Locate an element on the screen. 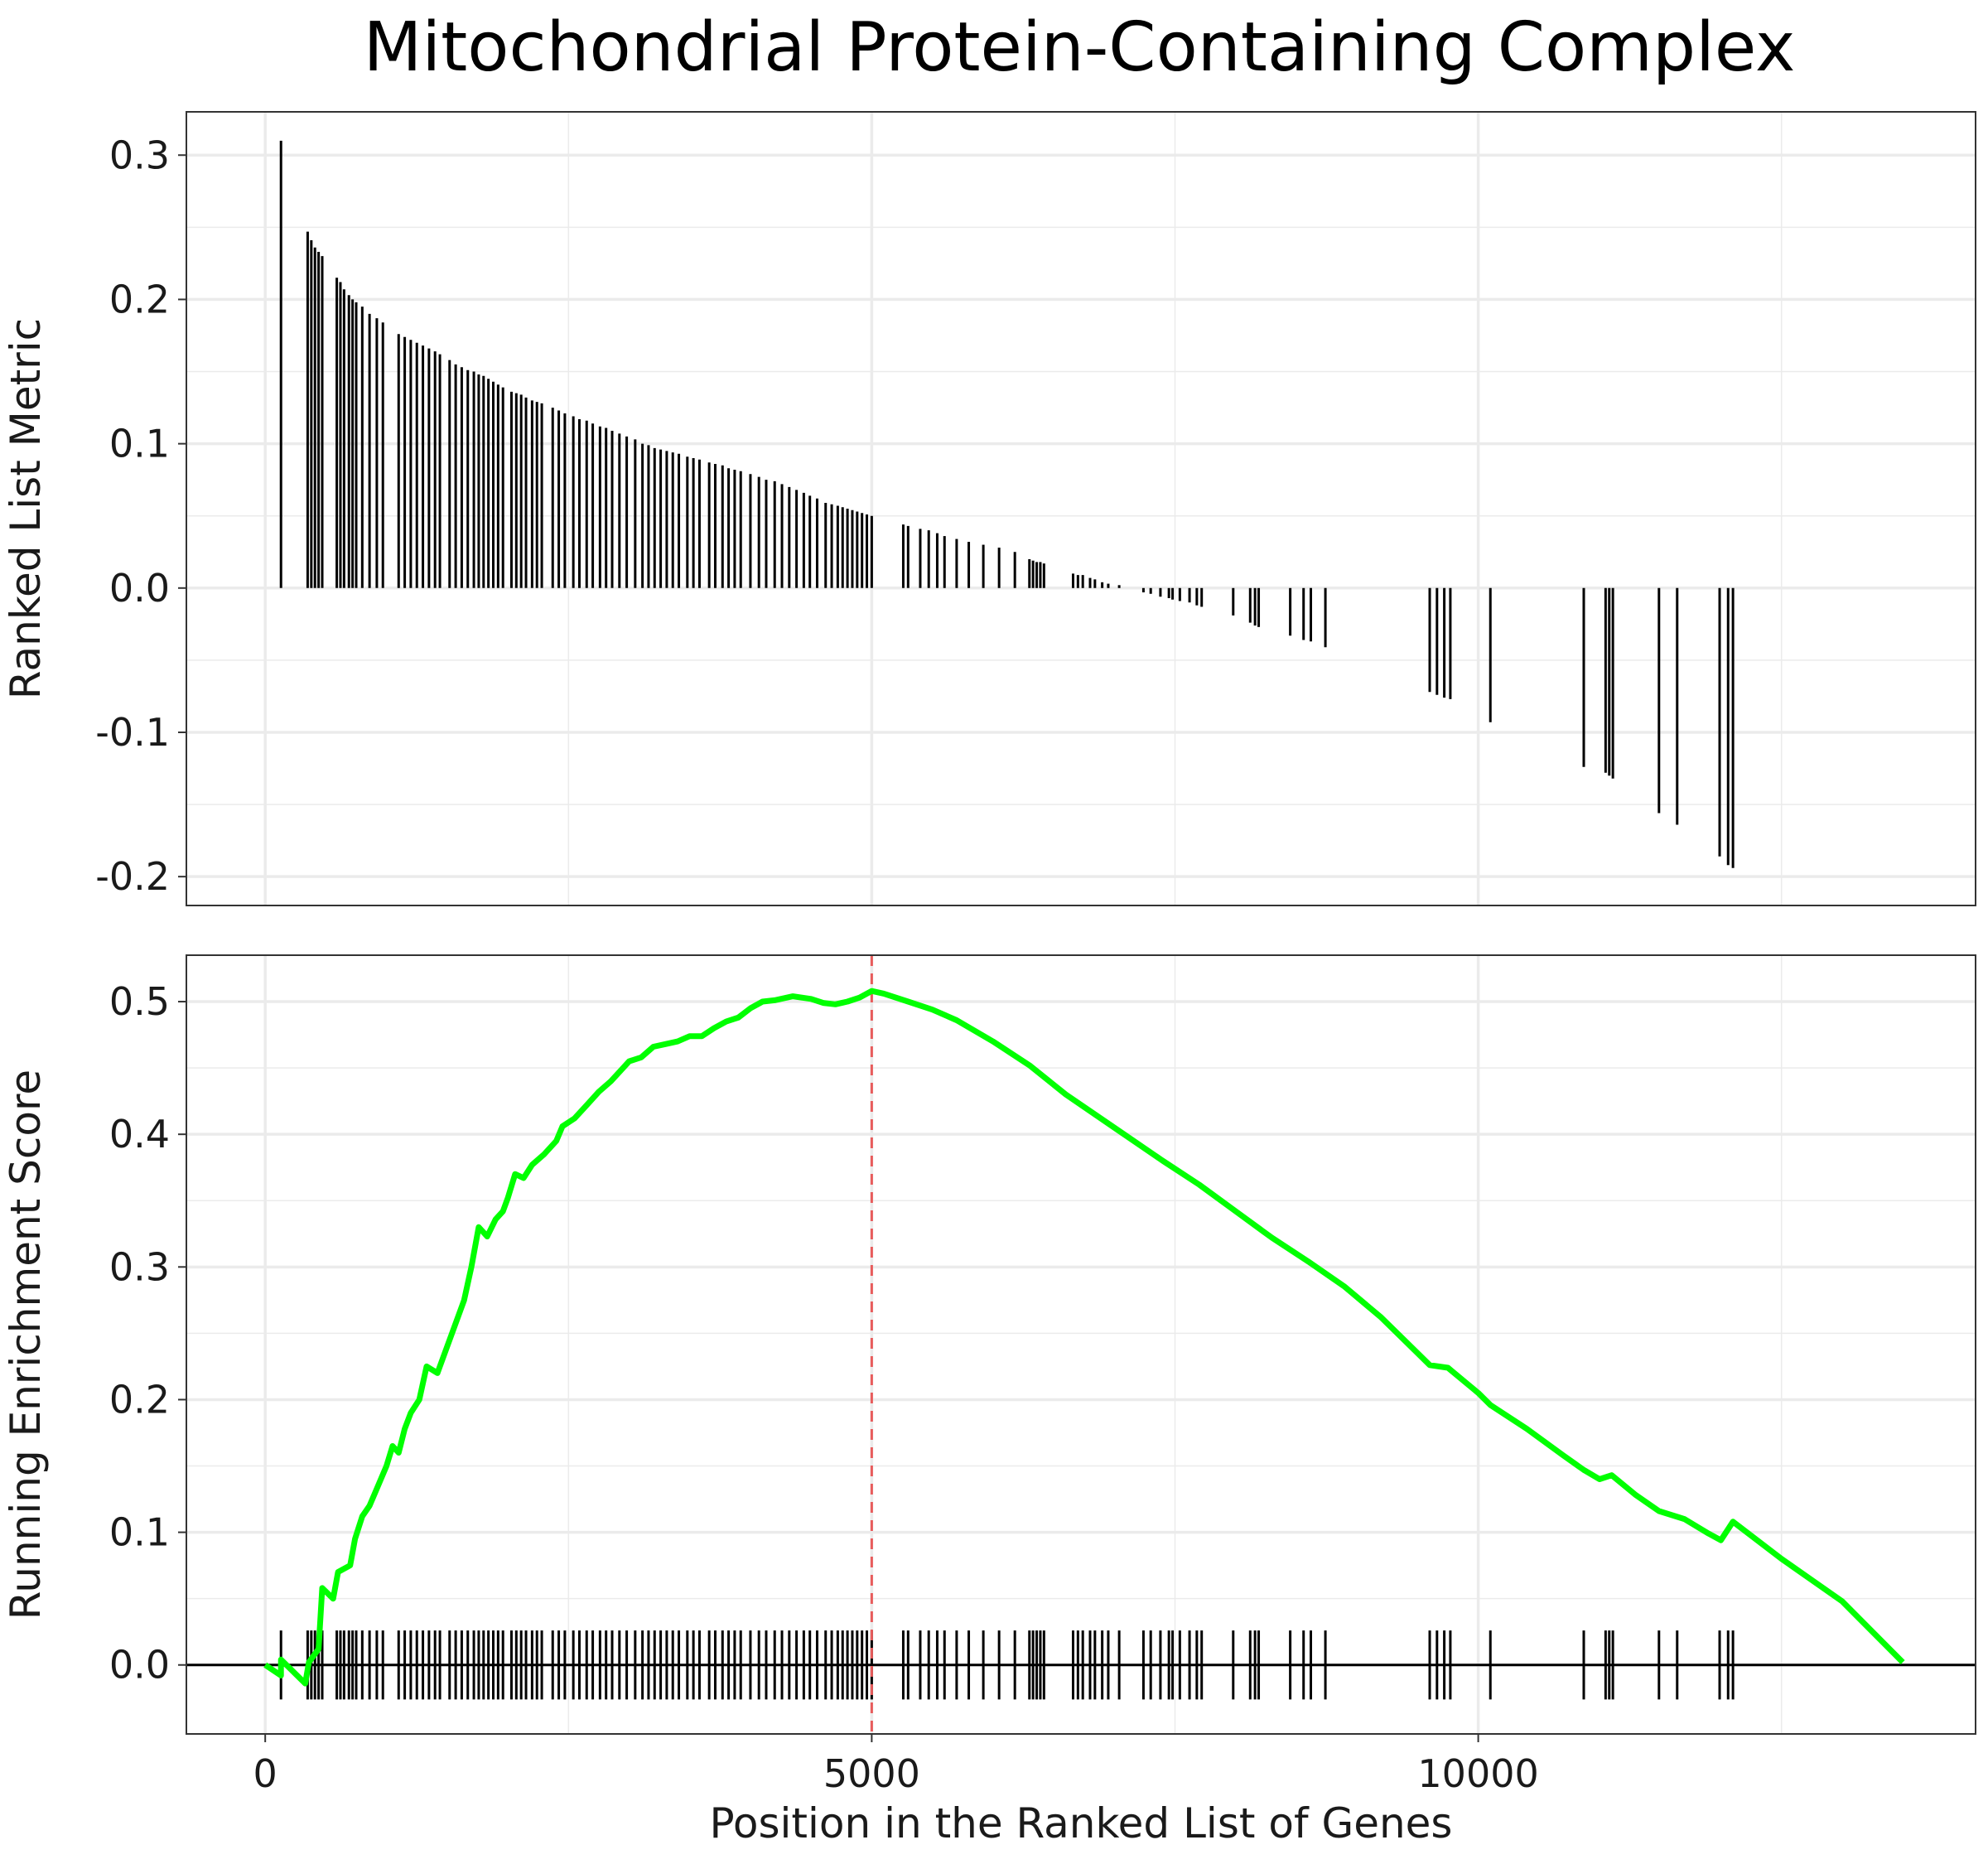 The height and width of the screenshot is (1864, 1988). enrichment-score-y-tick-label: 0.0 is located at coordinates (139, 1665).